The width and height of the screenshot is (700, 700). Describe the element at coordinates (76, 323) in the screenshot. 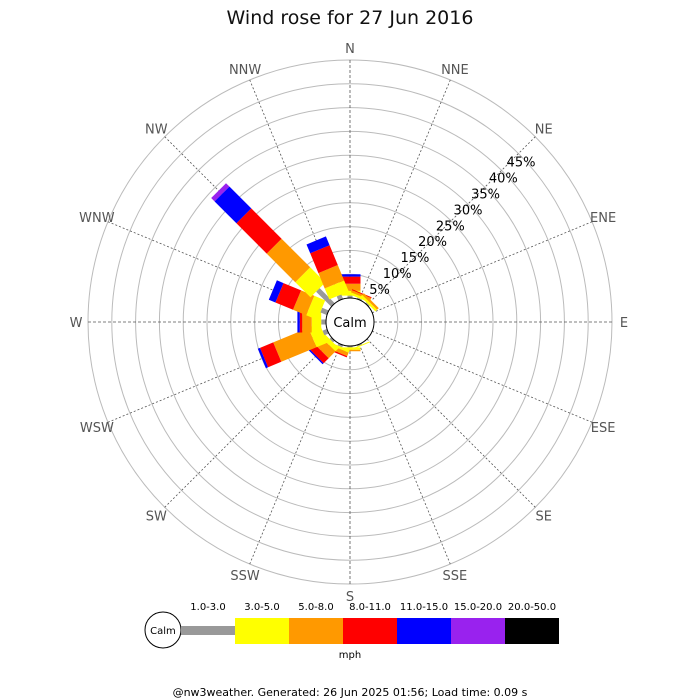

I see `direction-label: W` at that location.